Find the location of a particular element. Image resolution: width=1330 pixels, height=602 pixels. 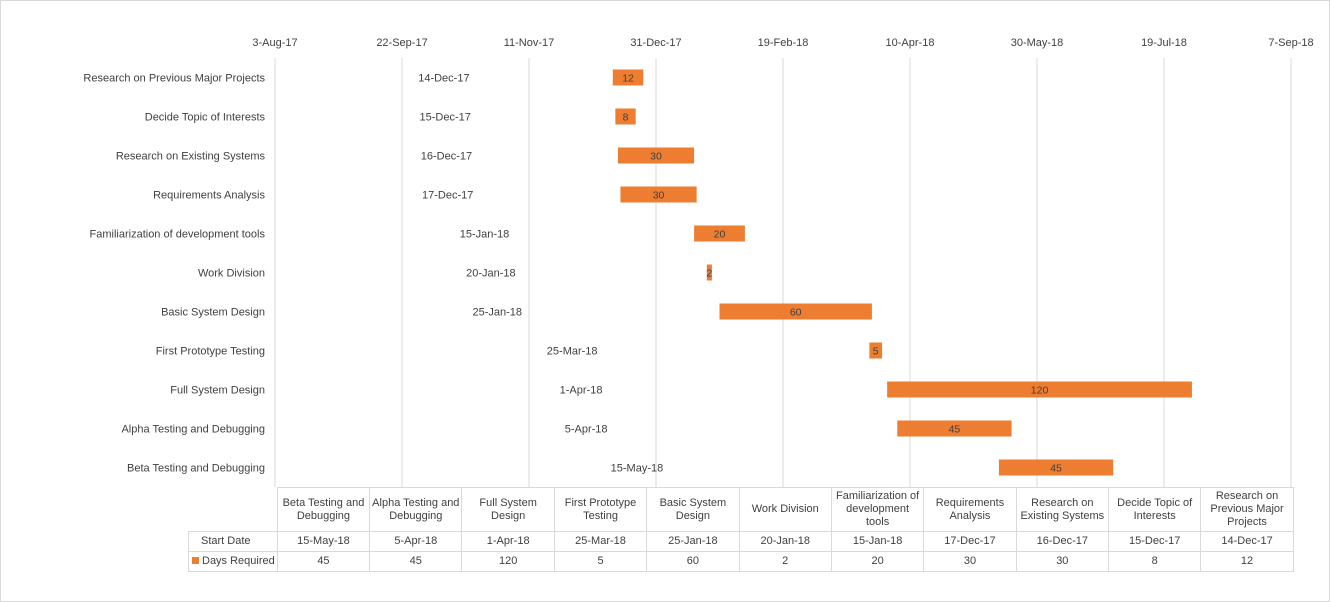

table-cell: 14-Dec-17 is located at coordinates (1247, 541).